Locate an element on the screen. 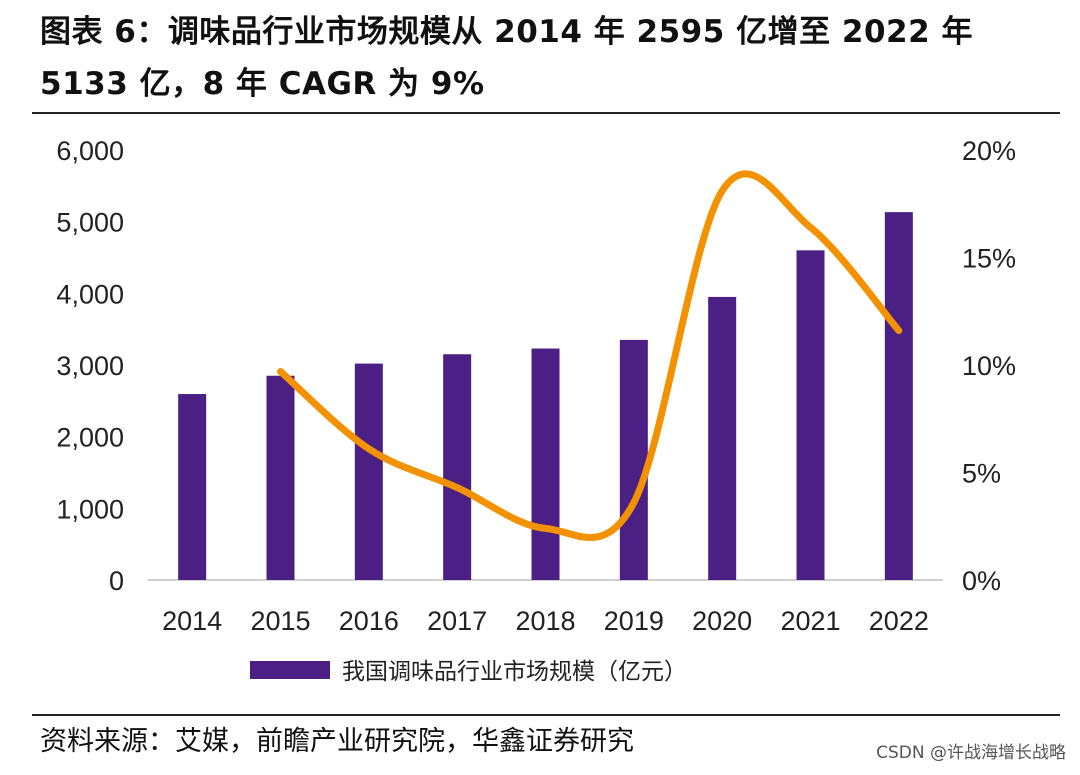 The height and width of the screenshot is (775, 1080). x-tick-label: 2018 is located at coordinates (545, 621).